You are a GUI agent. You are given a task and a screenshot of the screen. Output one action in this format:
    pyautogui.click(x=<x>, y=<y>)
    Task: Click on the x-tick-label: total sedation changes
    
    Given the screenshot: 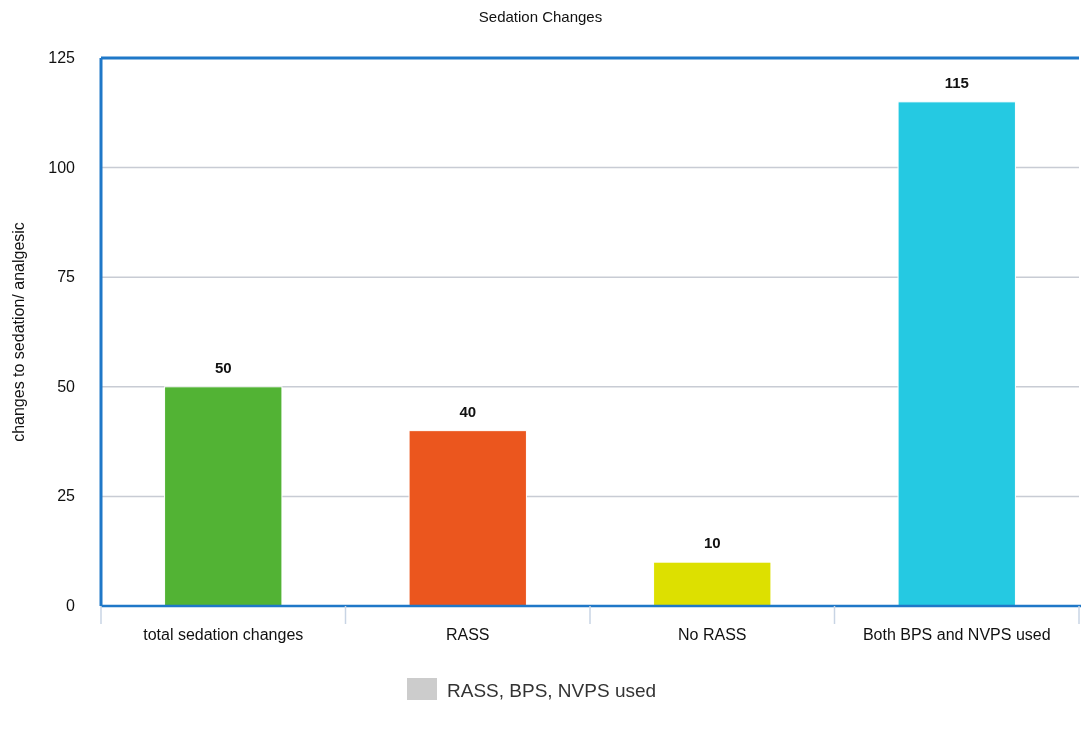 What is the action you would take?
    pyautogui.click(x=223, y=634)
    